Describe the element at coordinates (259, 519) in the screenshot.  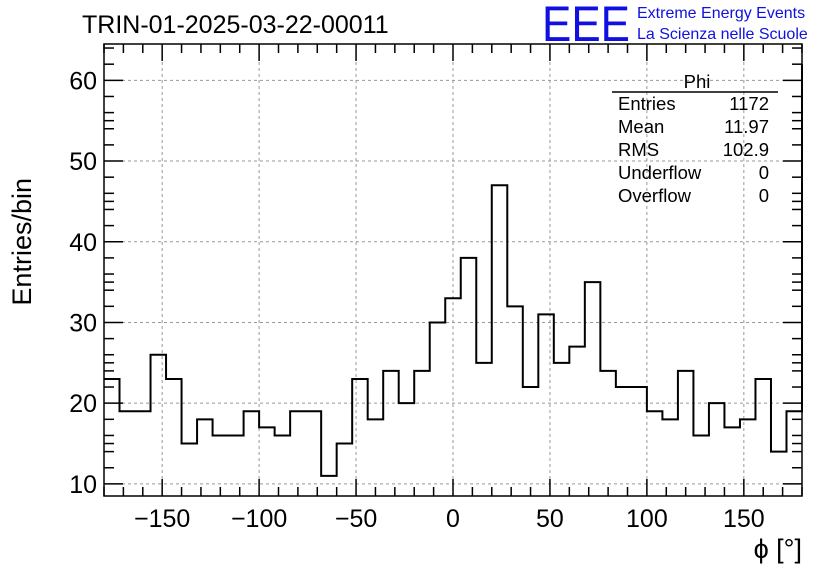
I see `x-tick-label: −100` at that location.